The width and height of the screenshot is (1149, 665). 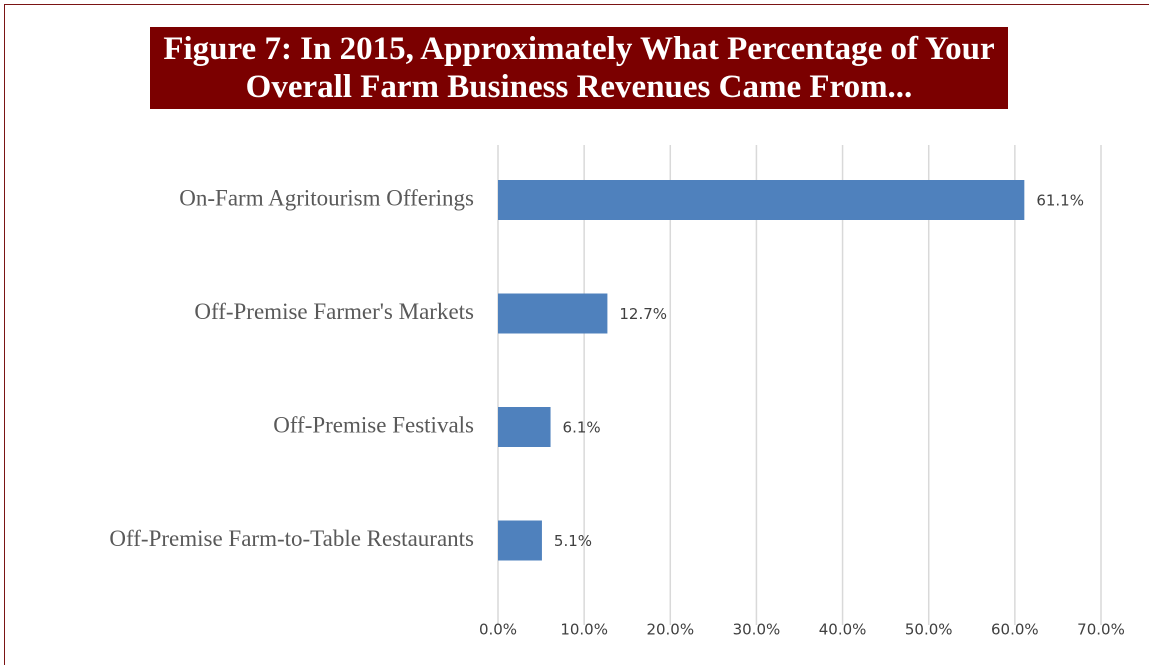 What do you see at coordinates (498, 630) in the screenshot?
I see `x-tick-label: 0.0%` at bounding box center [498, 630].